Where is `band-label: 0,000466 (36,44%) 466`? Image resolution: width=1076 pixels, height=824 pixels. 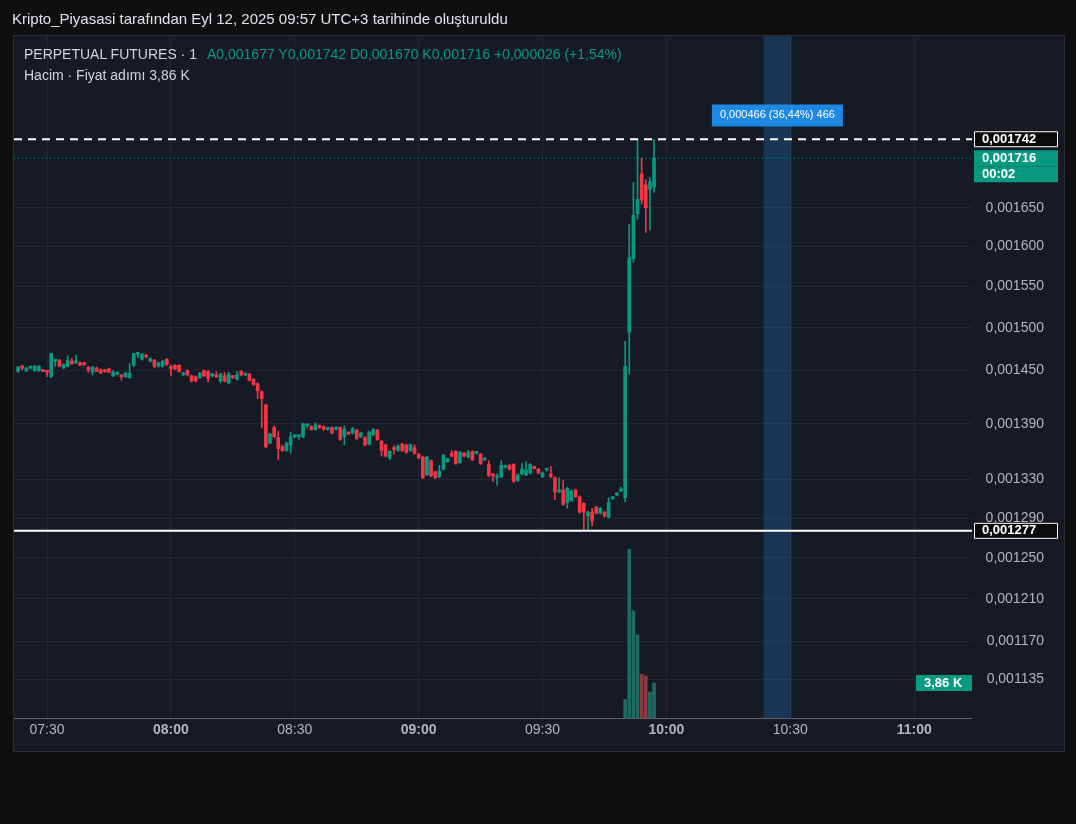 band-label: 0,000466 (36,44%) 466 is located at coordinates (777, 114).